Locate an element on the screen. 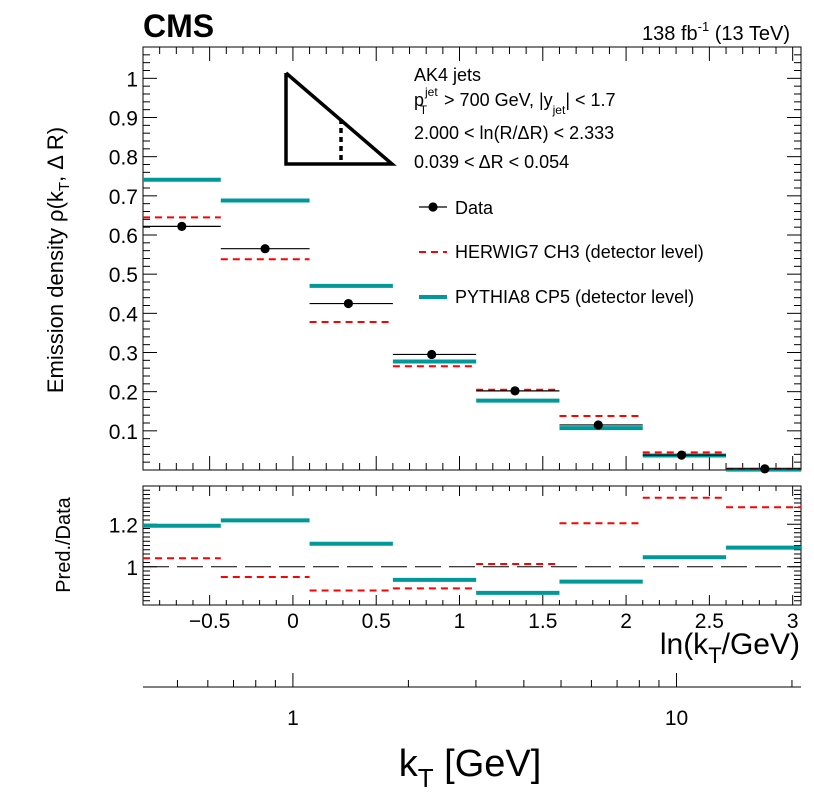 Image resolution: width=814 pixels, height=792 pixels. ratio-x-ticks: −0.5 0 0.5 1 1.5 2 2.5 3 is located at coordinates (470, 559).